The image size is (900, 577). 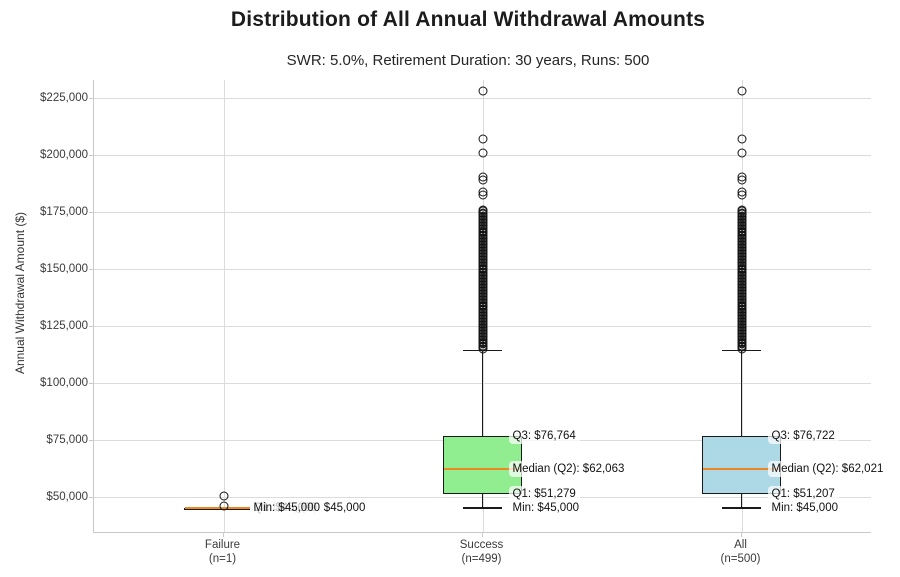 I want to click on stat-annotation: Q3: $76,764, so click(x=544, y=435).